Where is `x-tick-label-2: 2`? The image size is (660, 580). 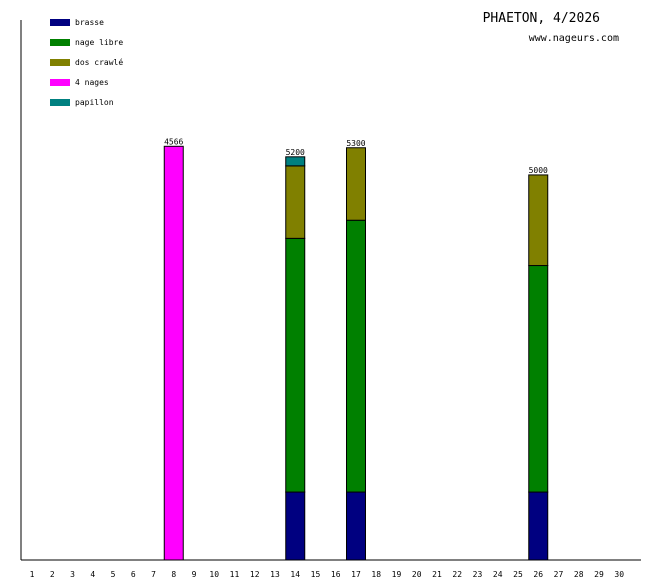
x-tick-label-2: 2 is located at coordinates (52, 574).